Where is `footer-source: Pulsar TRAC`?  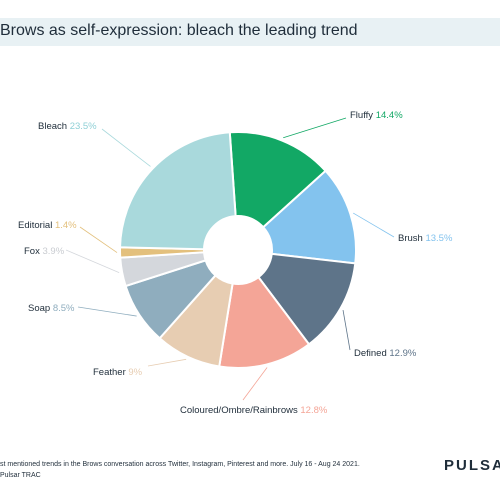
footer-source: Pulsar TRAC is located at coordinates (20, 475).